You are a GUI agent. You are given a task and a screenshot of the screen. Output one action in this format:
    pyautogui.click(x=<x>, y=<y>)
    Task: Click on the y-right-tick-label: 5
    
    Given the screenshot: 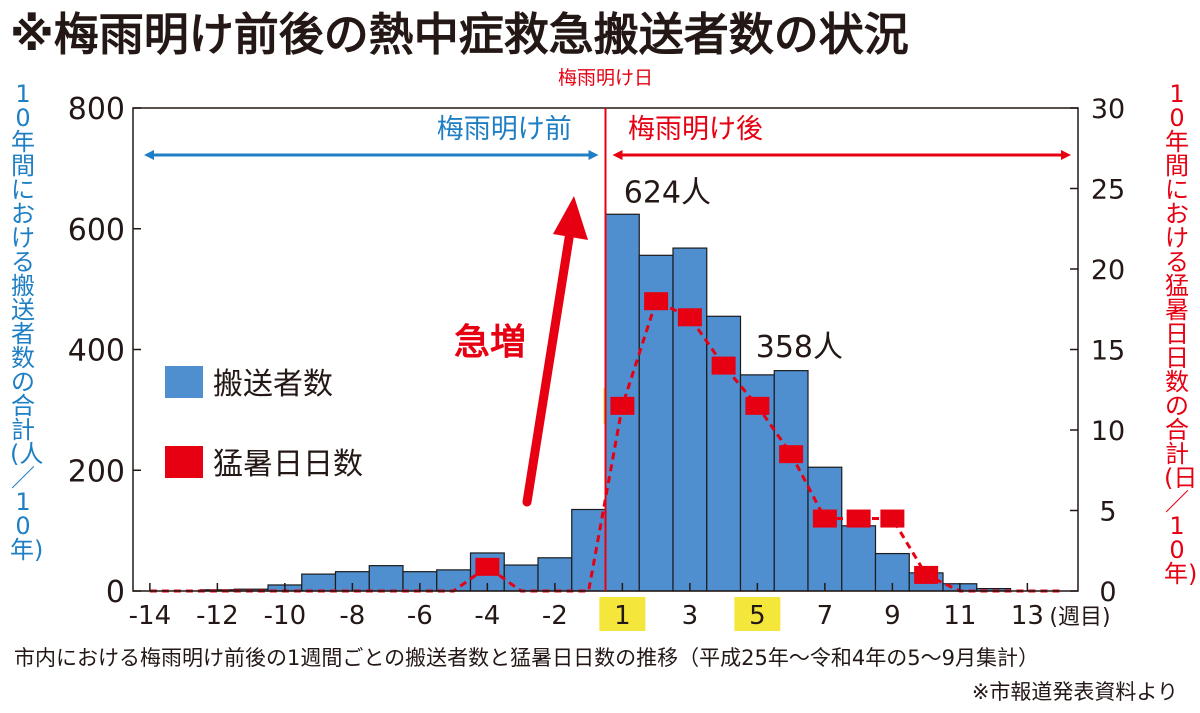 What is the action you would take?
    pyautogui.click(x=1107, y=512)
    